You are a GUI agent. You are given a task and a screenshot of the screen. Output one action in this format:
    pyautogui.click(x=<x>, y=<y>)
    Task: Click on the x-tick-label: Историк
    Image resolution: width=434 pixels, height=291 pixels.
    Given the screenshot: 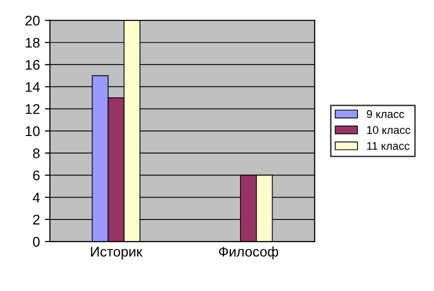 What is the action you would take?
    pyautogui.click(x=116, y=253)
    